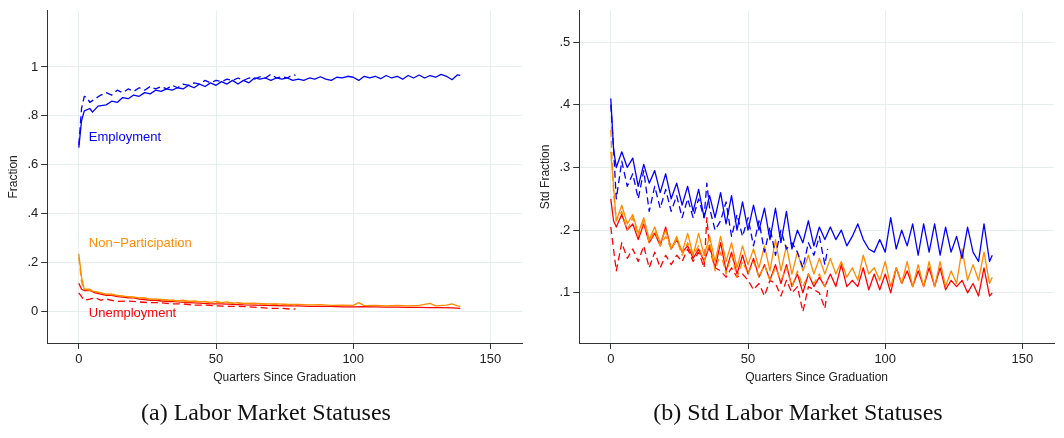 The image size is (1064, 438). What do you see at coordinates (35, 66) in the screenshot?
I see `y-tick-label: 1` at bounding box center [35, 66].